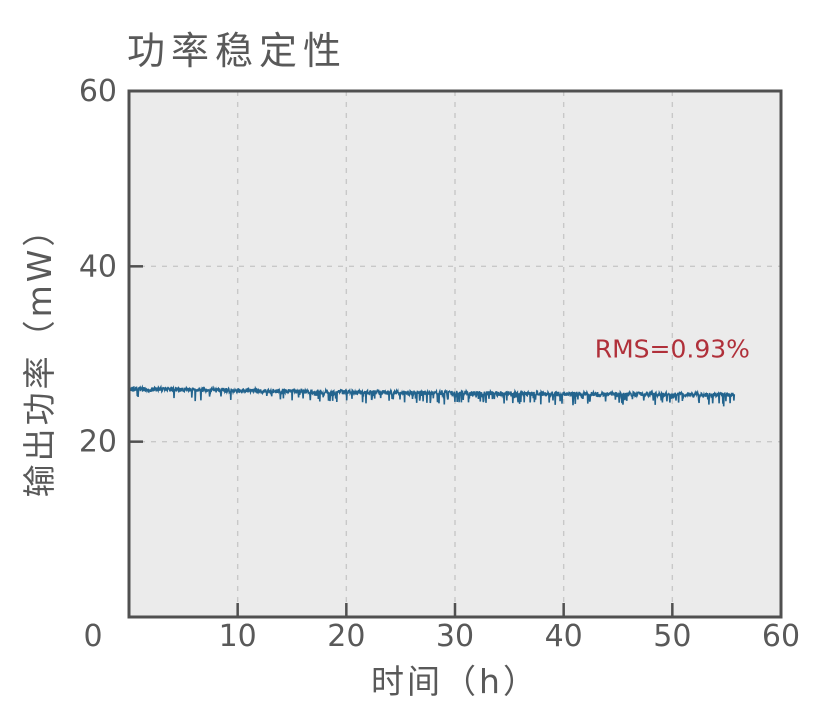 This screenshot has width=822, height=713. I want to click on y-tick-label: 40, so click(98, 266).